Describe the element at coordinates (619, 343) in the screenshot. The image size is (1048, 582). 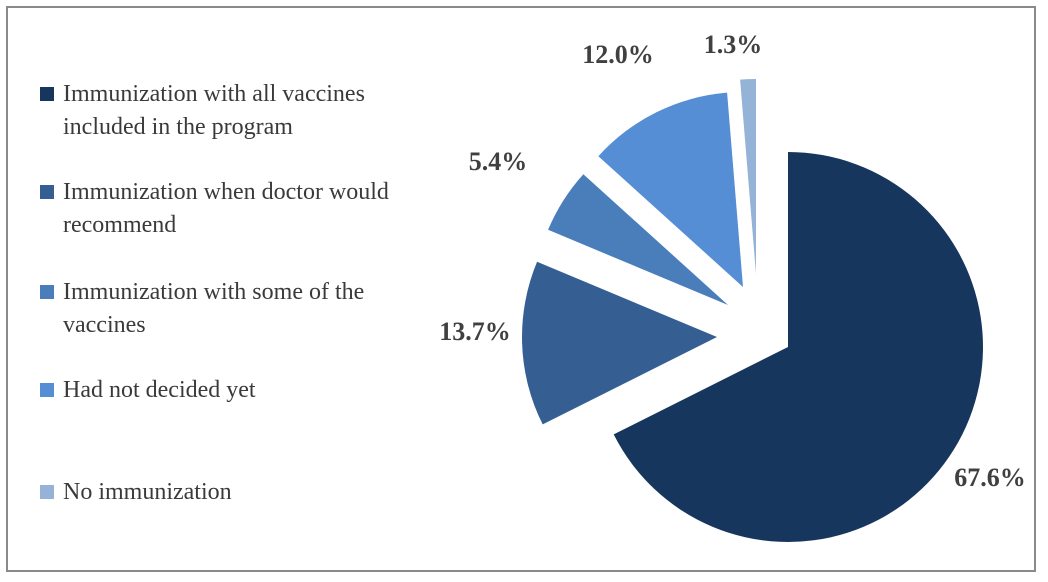
I see `pie-slice-doctor-recommend` at that location.